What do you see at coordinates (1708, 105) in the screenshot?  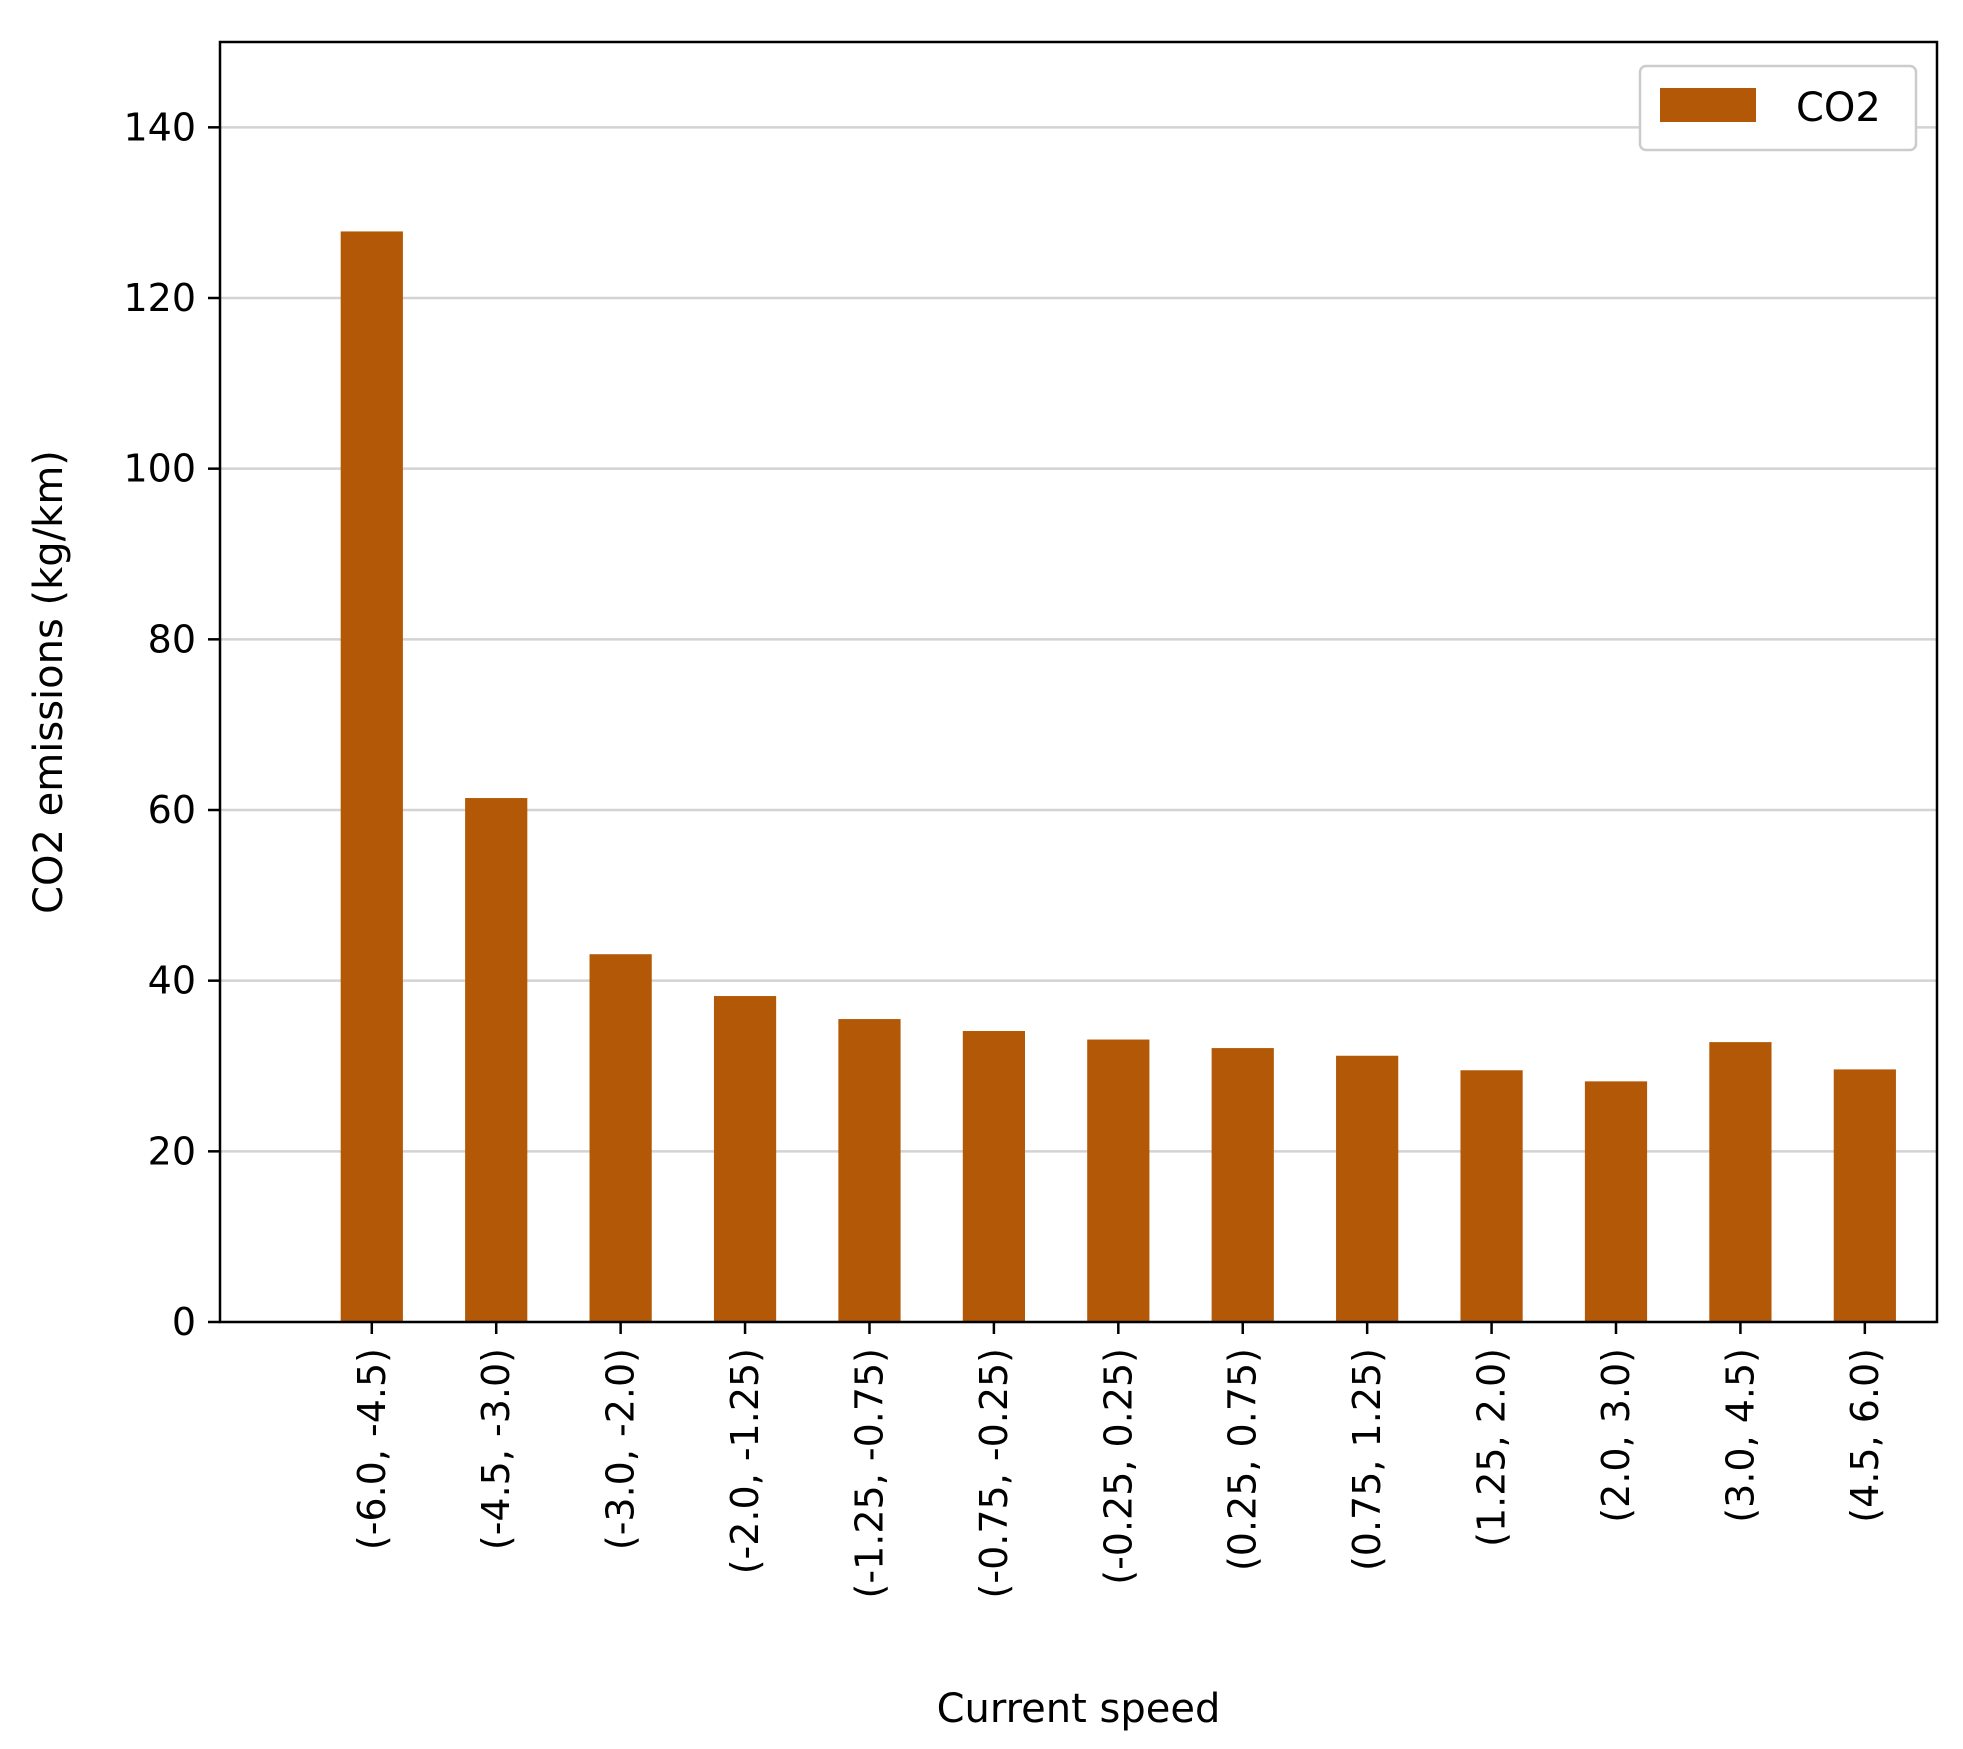 I see `legend-swatch-co2` at bounding box center [1708, 105].